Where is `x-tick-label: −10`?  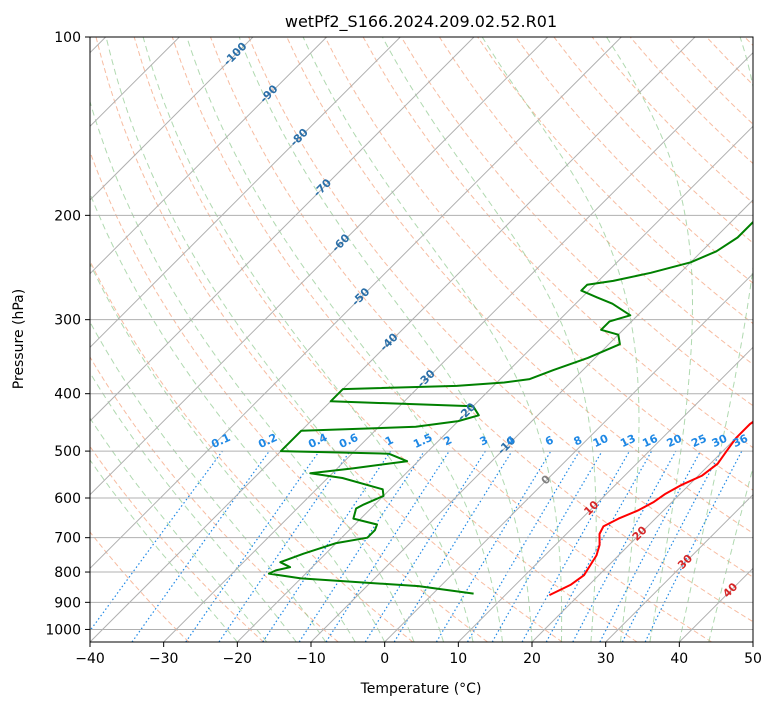
x-tick-label: −10 is located at coordinates (311, 659).